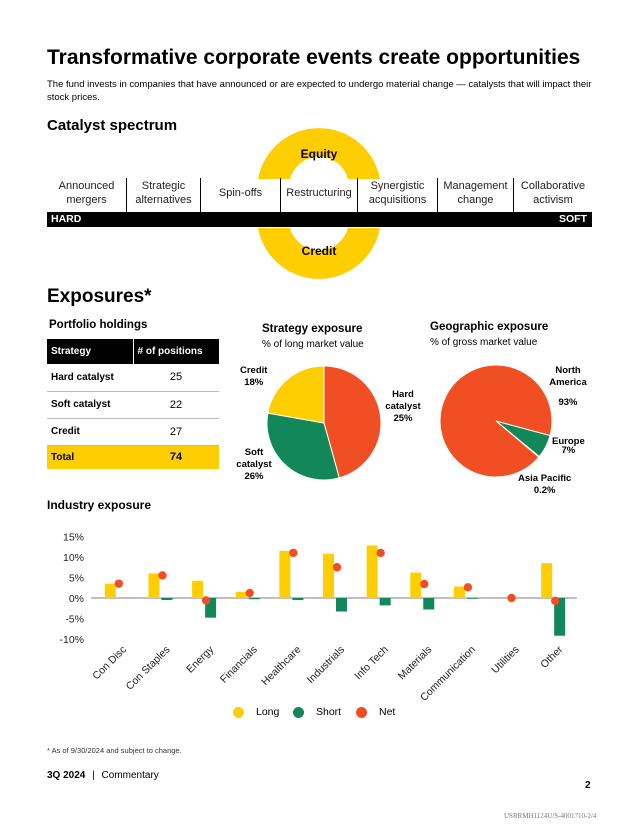  Describe the element at coordinates (176, 405) in the screenshot. I see `positions-cell: 22` at that location.